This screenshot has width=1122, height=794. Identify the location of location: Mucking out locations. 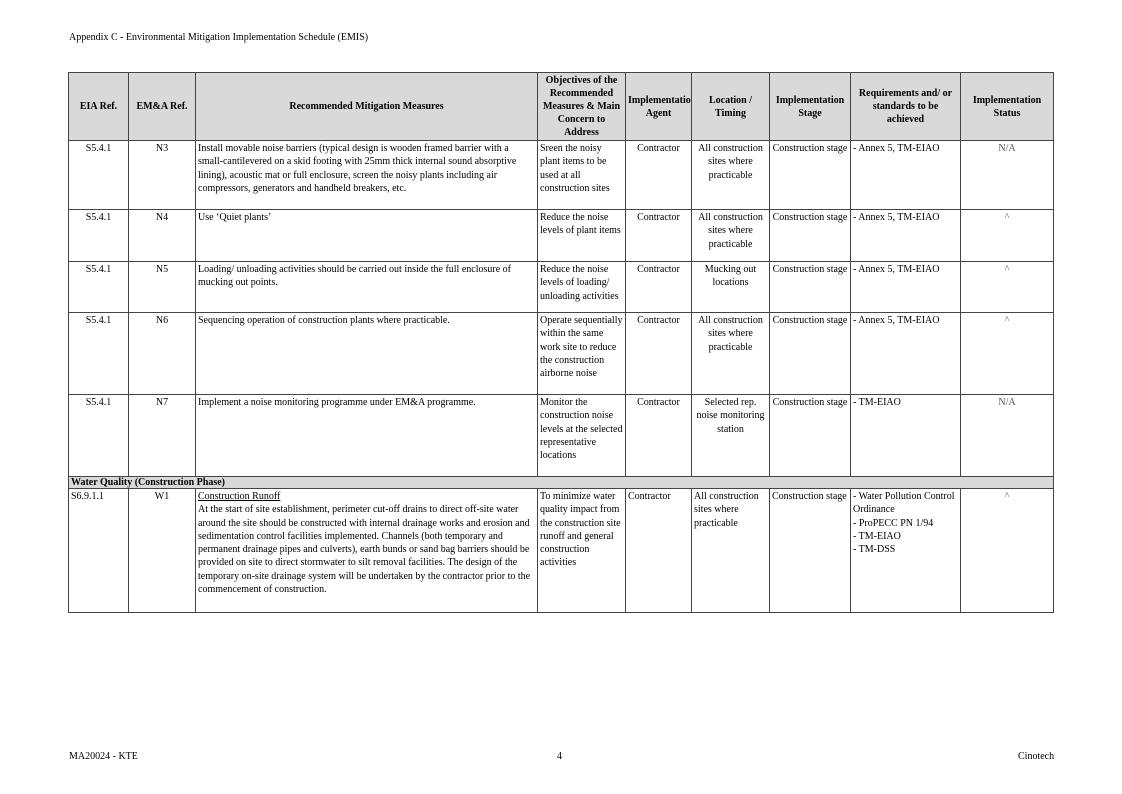
(730, 287).